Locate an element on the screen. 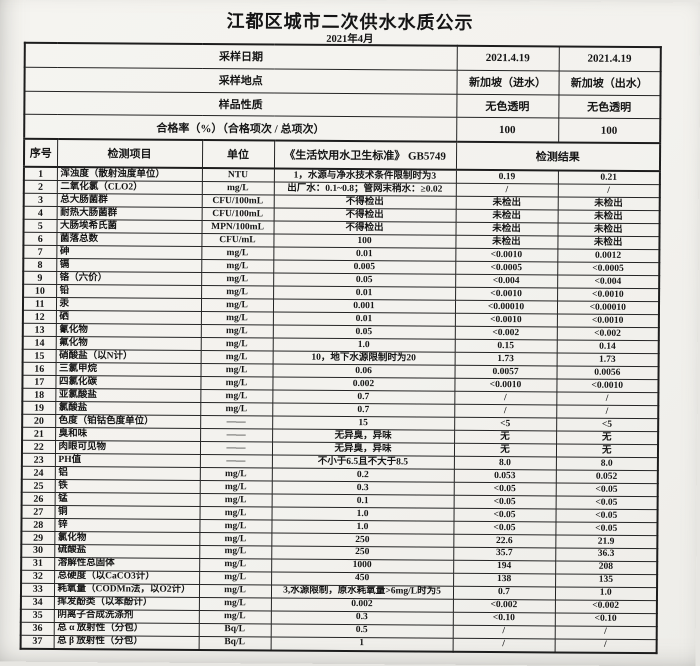  cell-item-name: 铝 is located at coordinates (127, 473).